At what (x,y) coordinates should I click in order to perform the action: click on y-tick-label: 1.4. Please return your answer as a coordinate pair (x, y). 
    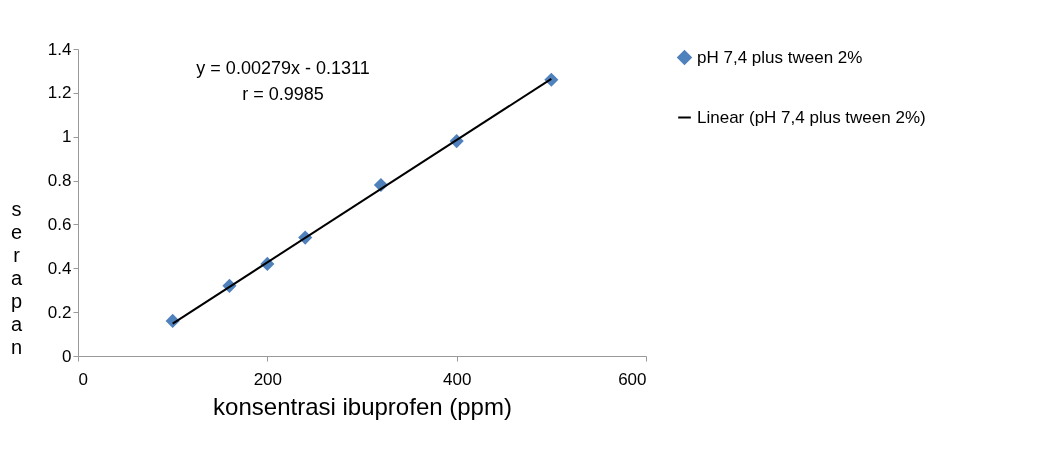
    Looking at the image, I should click on (59, 49).